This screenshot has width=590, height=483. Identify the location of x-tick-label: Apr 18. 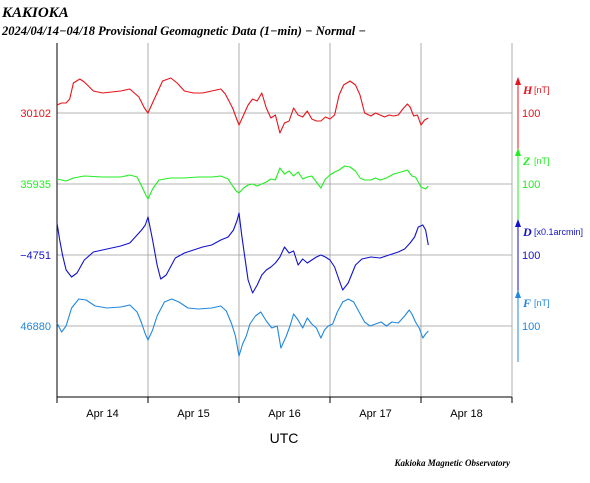
(466, 414).